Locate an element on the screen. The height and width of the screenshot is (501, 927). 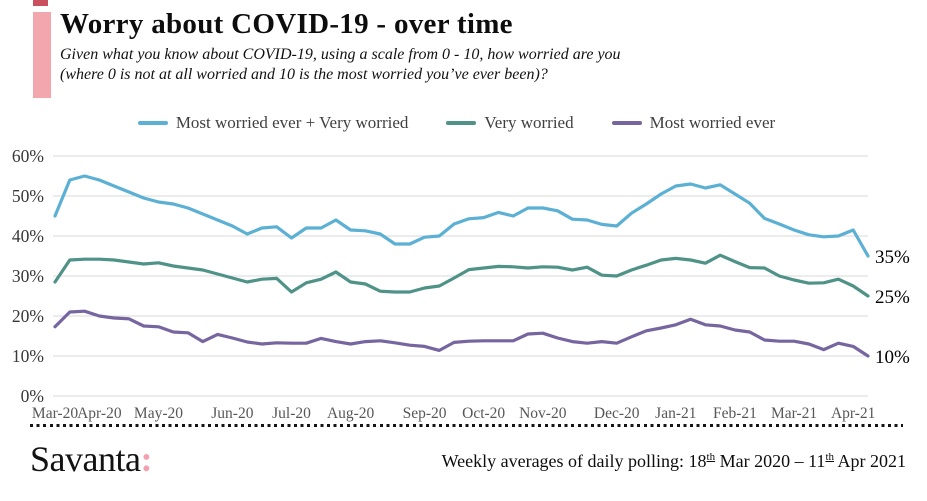
savanta-logo-text: Savanta is located at coordinates (85, 459).